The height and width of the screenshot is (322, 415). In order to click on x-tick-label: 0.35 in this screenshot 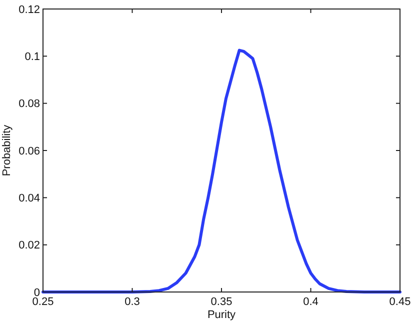, I will do `click(221, 302)`.